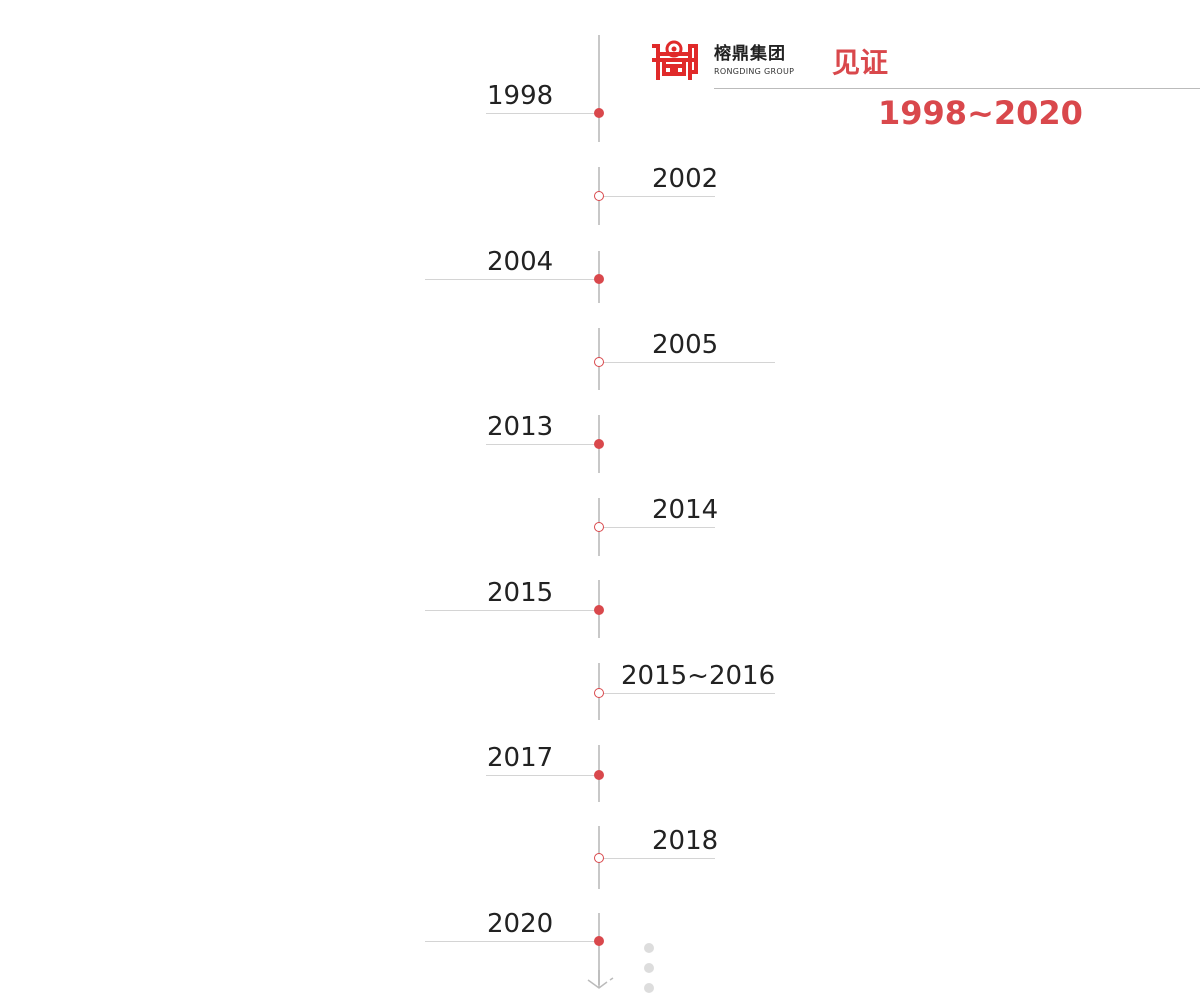 The width and height of the screenshot is (1200, 1000). I want to click on timeline-year: 2017, so click(520, 758).